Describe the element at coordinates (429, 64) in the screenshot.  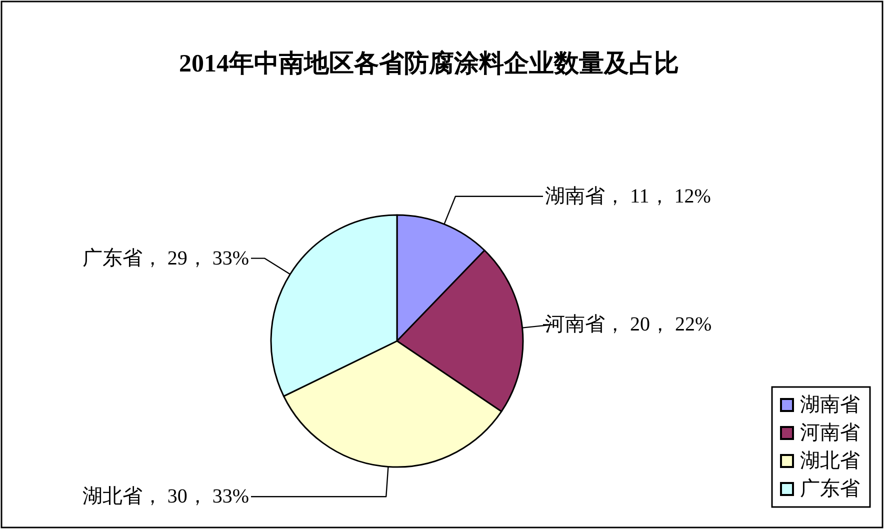
I see `chart-title: 2014年中南地区各省防腐涂料企业数量及占比` at that location.